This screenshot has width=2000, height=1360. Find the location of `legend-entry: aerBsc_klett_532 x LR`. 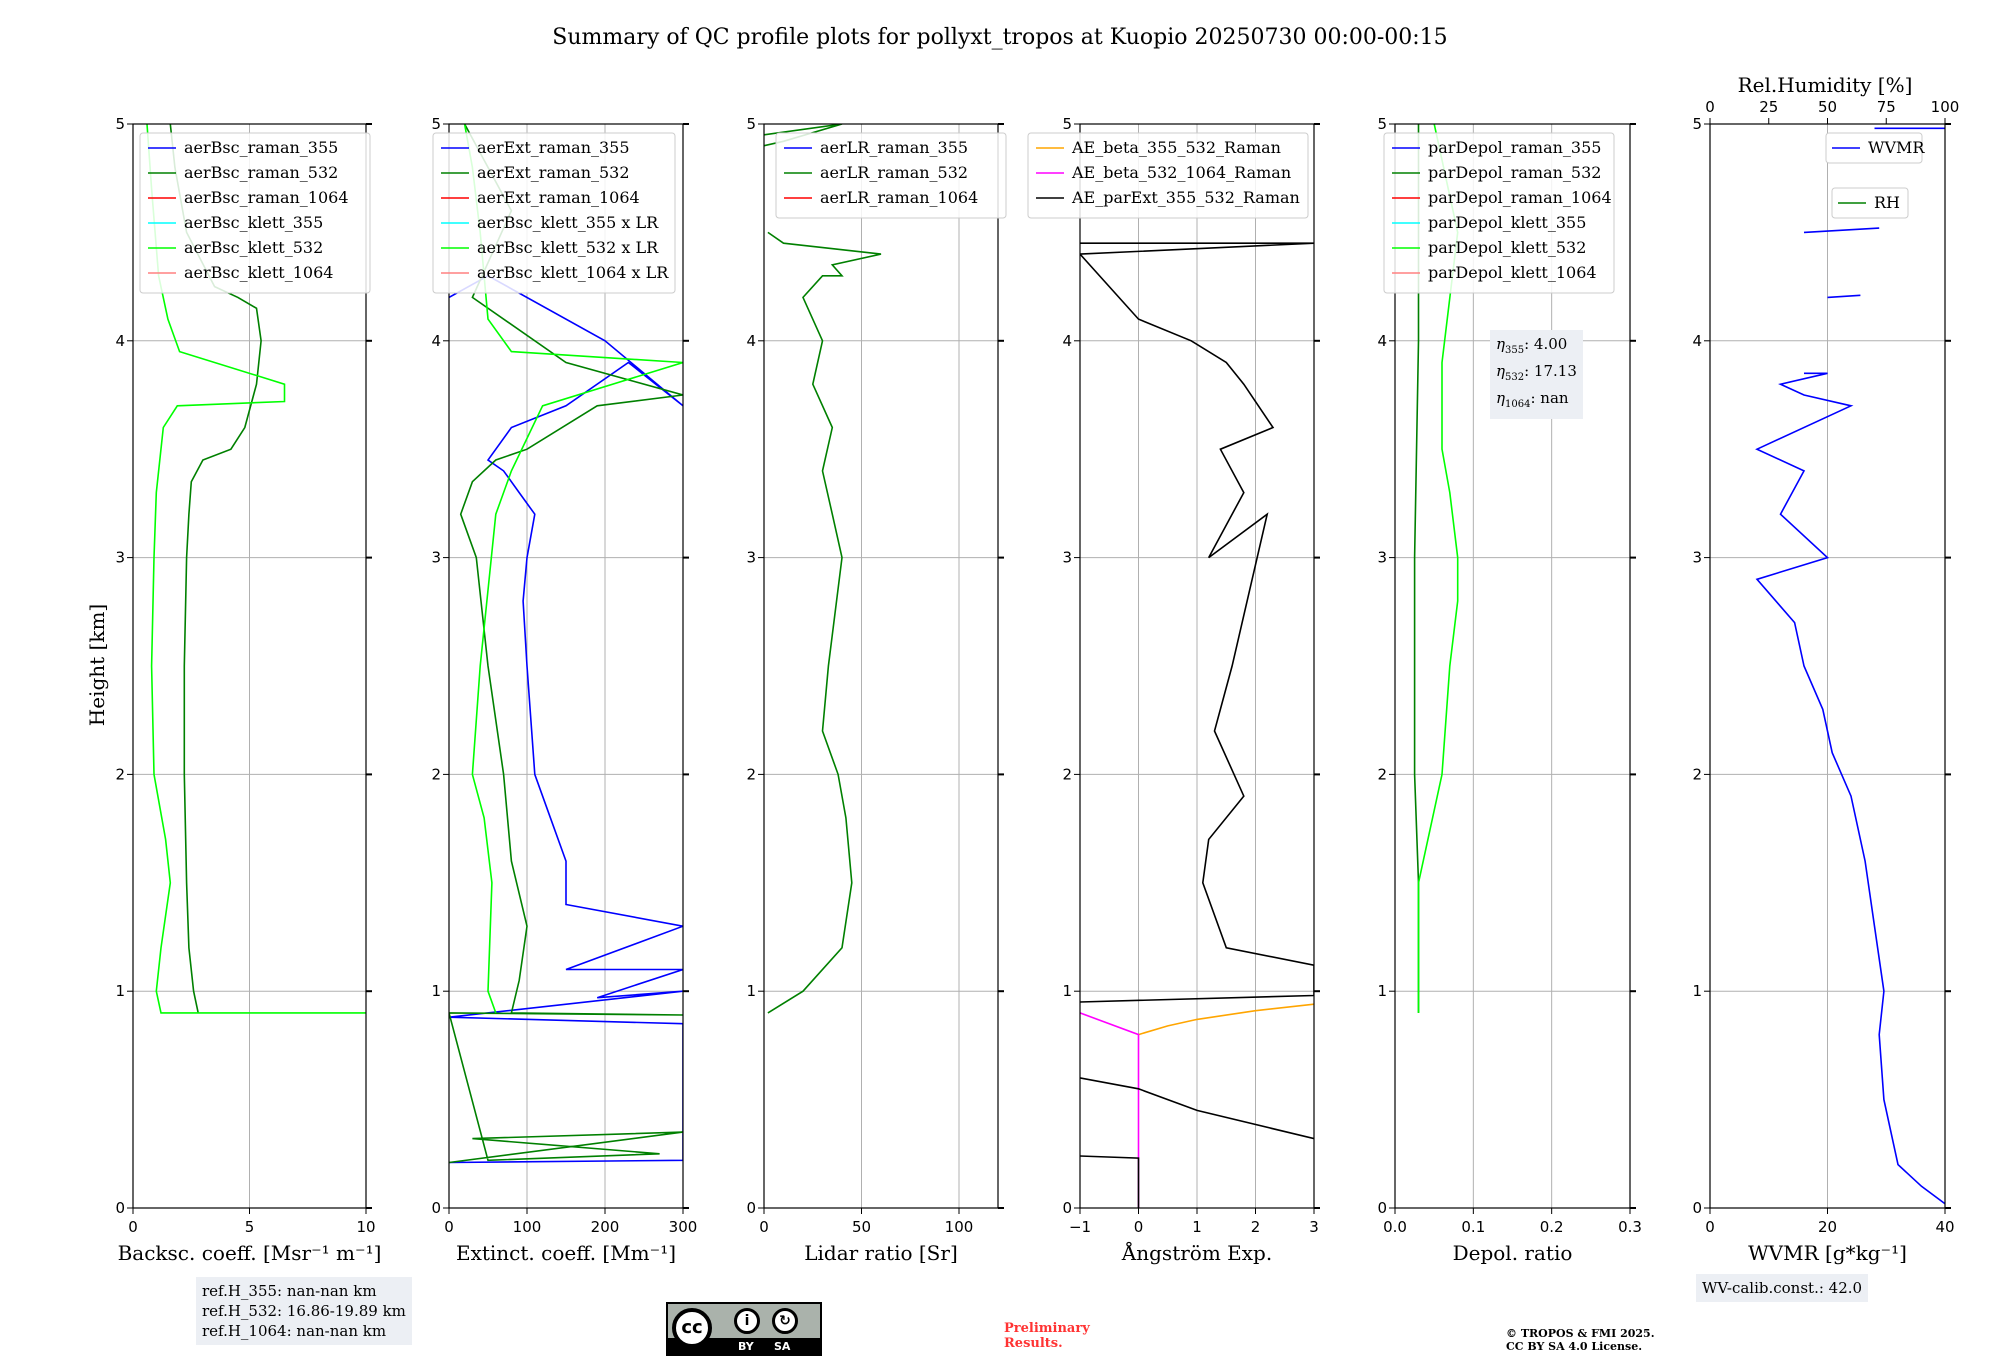

legend-entry: aerBsc_klett_532 x LR is located at coordinates (568, 247).